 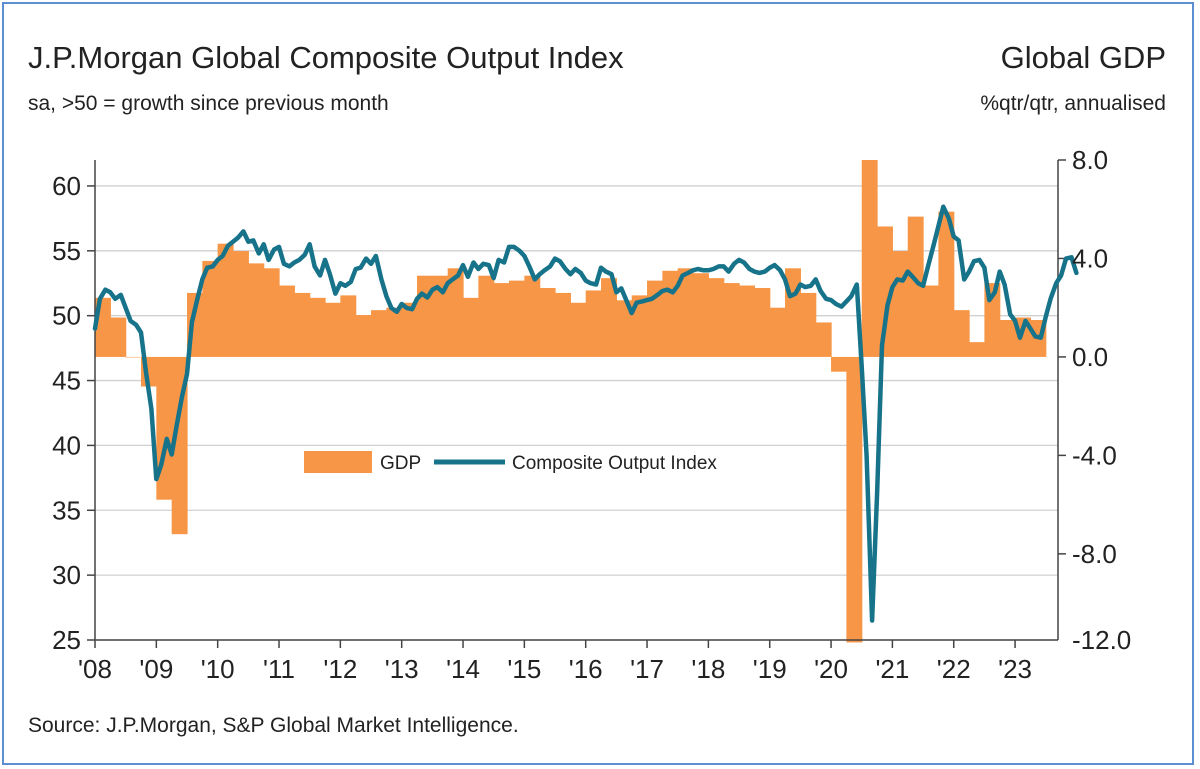 I want to click on gdp-bar-2015Q4, so click(x=578, y=329).